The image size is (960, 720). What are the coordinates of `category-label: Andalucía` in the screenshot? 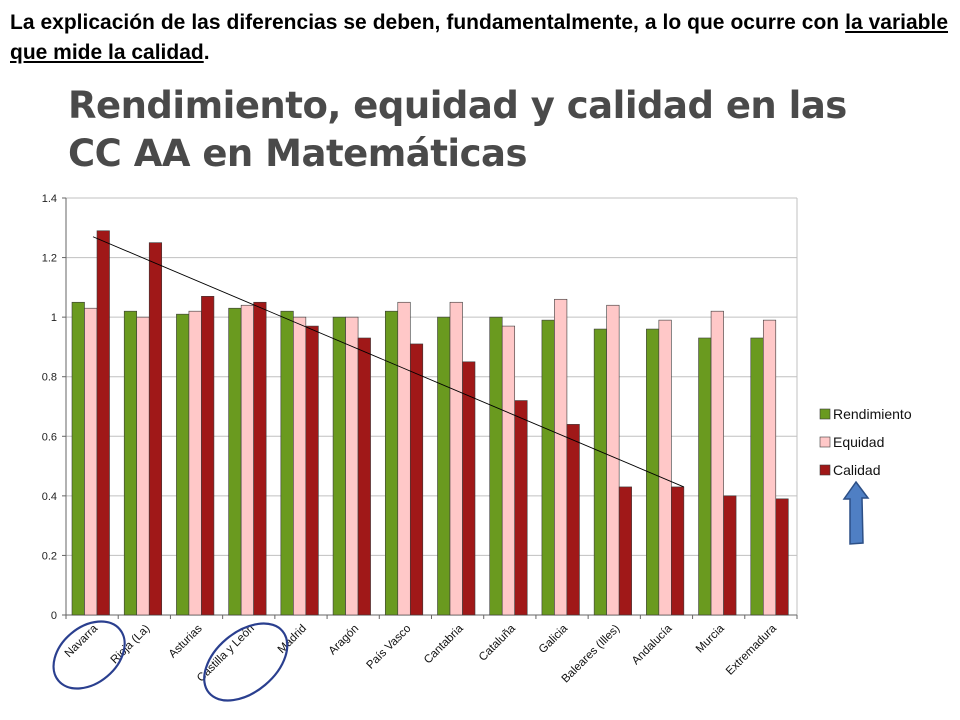 It's located at (652, 644).